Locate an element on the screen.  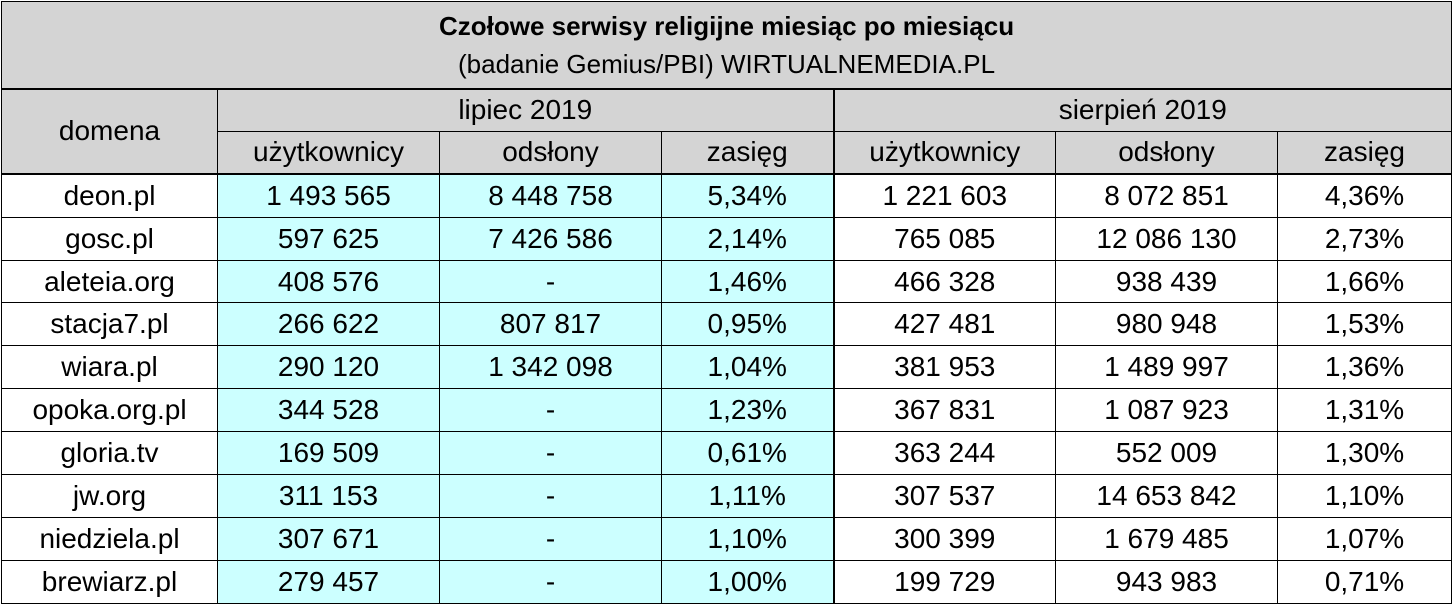
cell-reach-july: 1,46% is located at coordinates (747, 281).